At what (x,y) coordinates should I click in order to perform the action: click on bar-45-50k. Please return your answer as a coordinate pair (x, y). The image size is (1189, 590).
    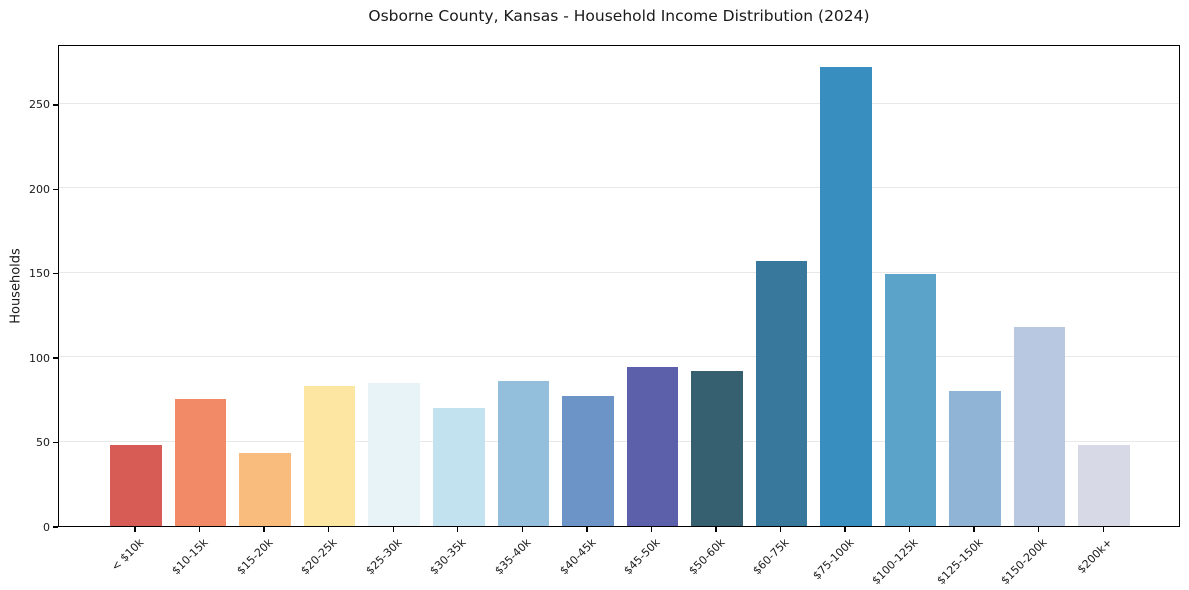
    Looking at the image, I should click on (652, 446).